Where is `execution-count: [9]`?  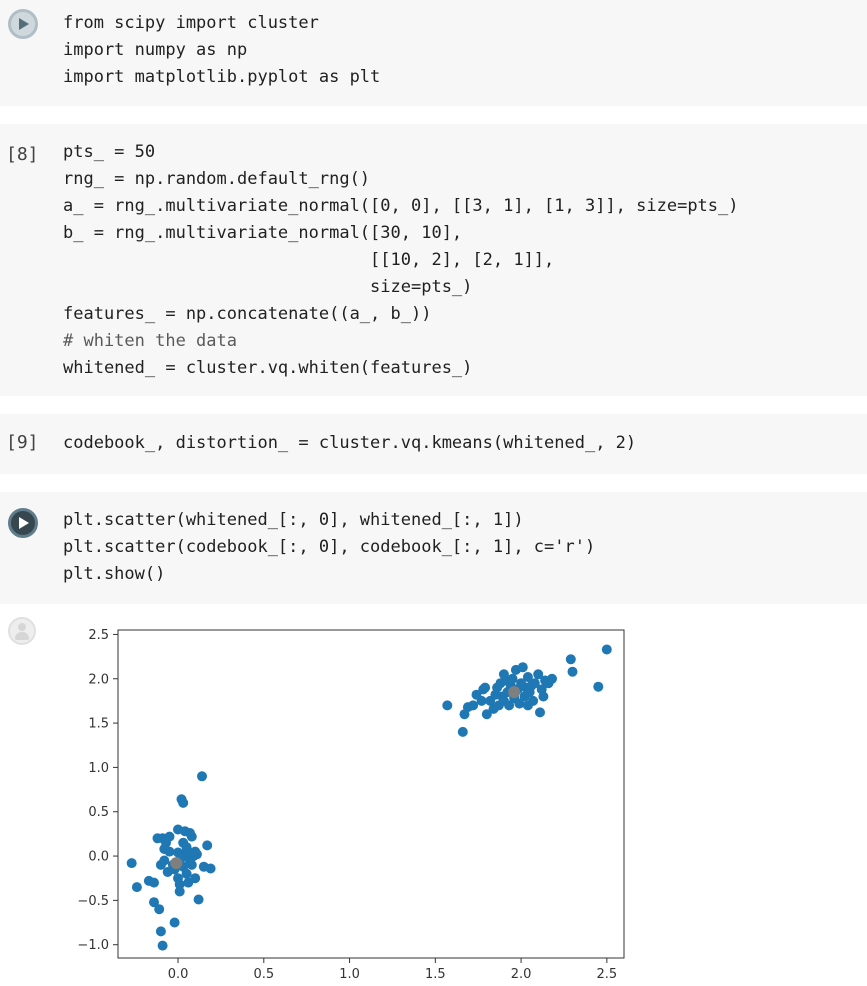 execution-count: [9] is located at coordinates (22, 442).